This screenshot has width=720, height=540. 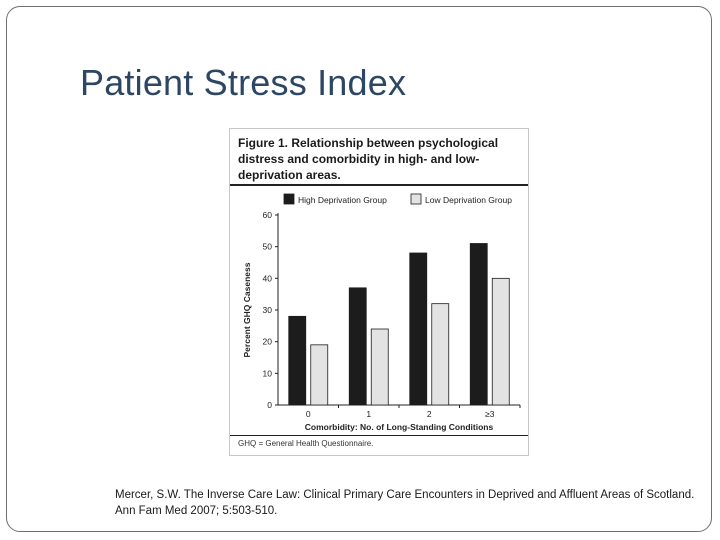 I want to click on y-tick-label: 60, so click(x=268, y=215).